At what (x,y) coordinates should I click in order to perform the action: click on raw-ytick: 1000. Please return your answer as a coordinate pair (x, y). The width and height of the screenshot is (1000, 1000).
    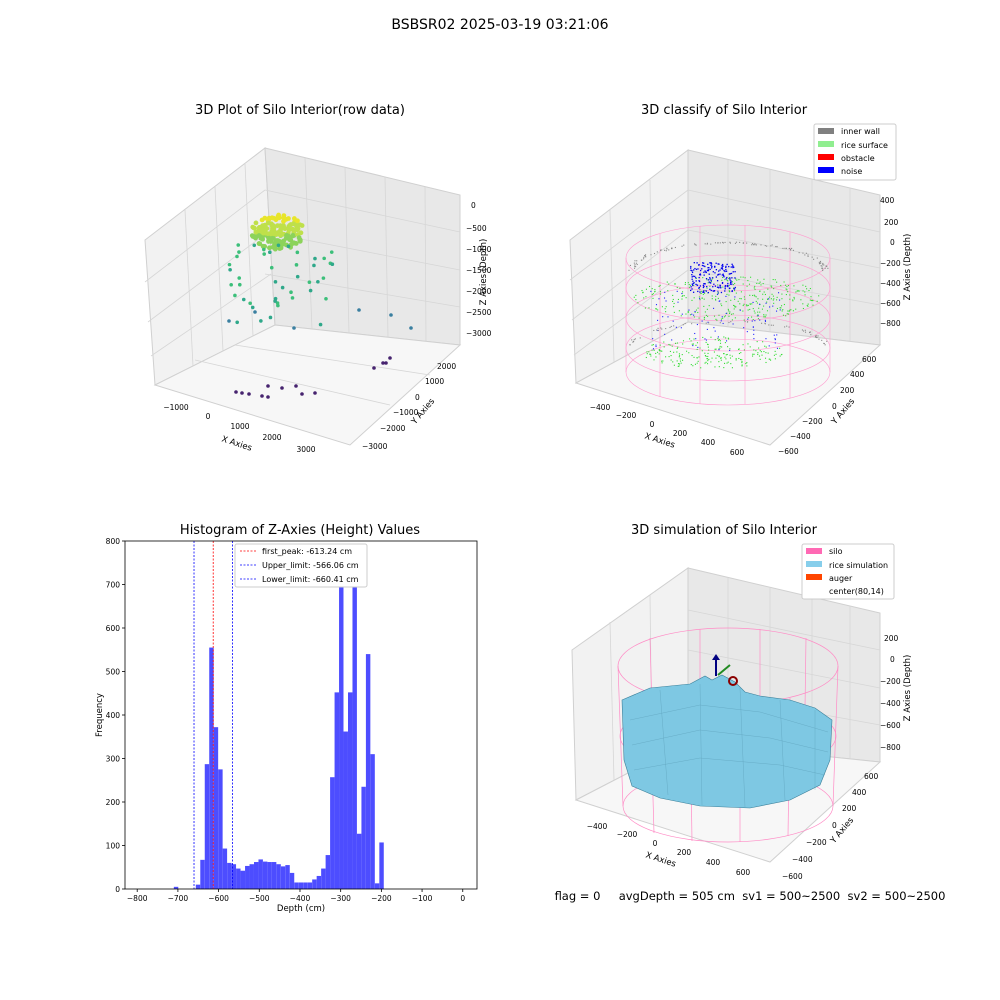
    Looking at the image, I should click on (434, 381).